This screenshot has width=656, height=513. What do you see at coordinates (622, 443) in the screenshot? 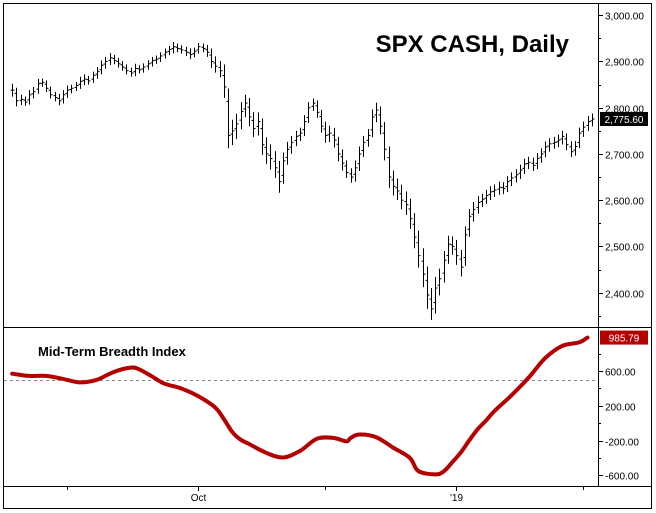
I see `breadth-tick-label: -200.00` at bounding box center [622, 443].